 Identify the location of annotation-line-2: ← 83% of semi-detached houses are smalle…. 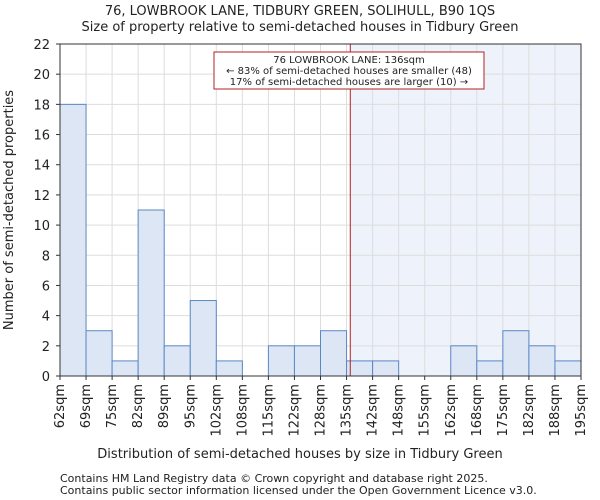
(349, 71).